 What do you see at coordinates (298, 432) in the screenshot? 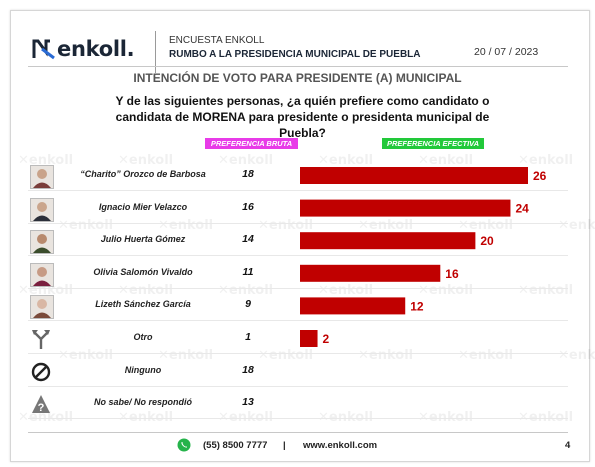
I see `footer-rule` at bounding box center [298, 432].